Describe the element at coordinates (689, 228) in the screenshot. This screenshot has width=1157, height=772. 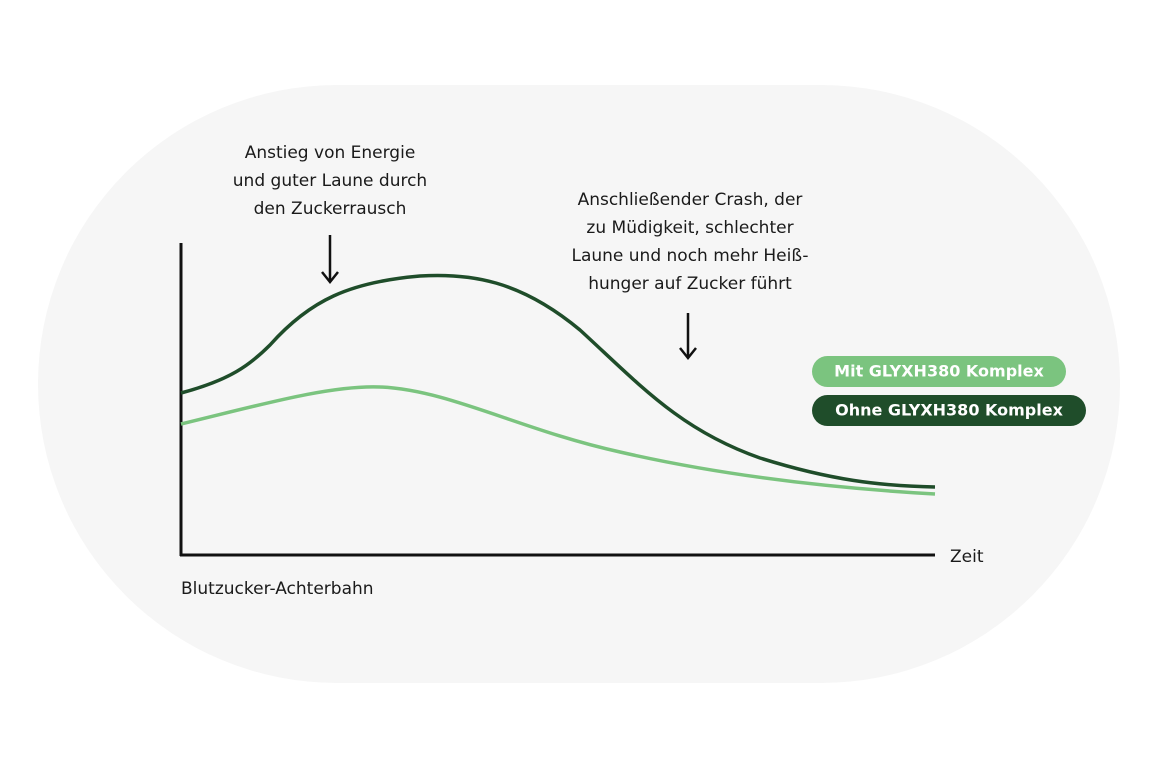
I see `annotation-line: zu Müdigkeit, schlechter` at that location.